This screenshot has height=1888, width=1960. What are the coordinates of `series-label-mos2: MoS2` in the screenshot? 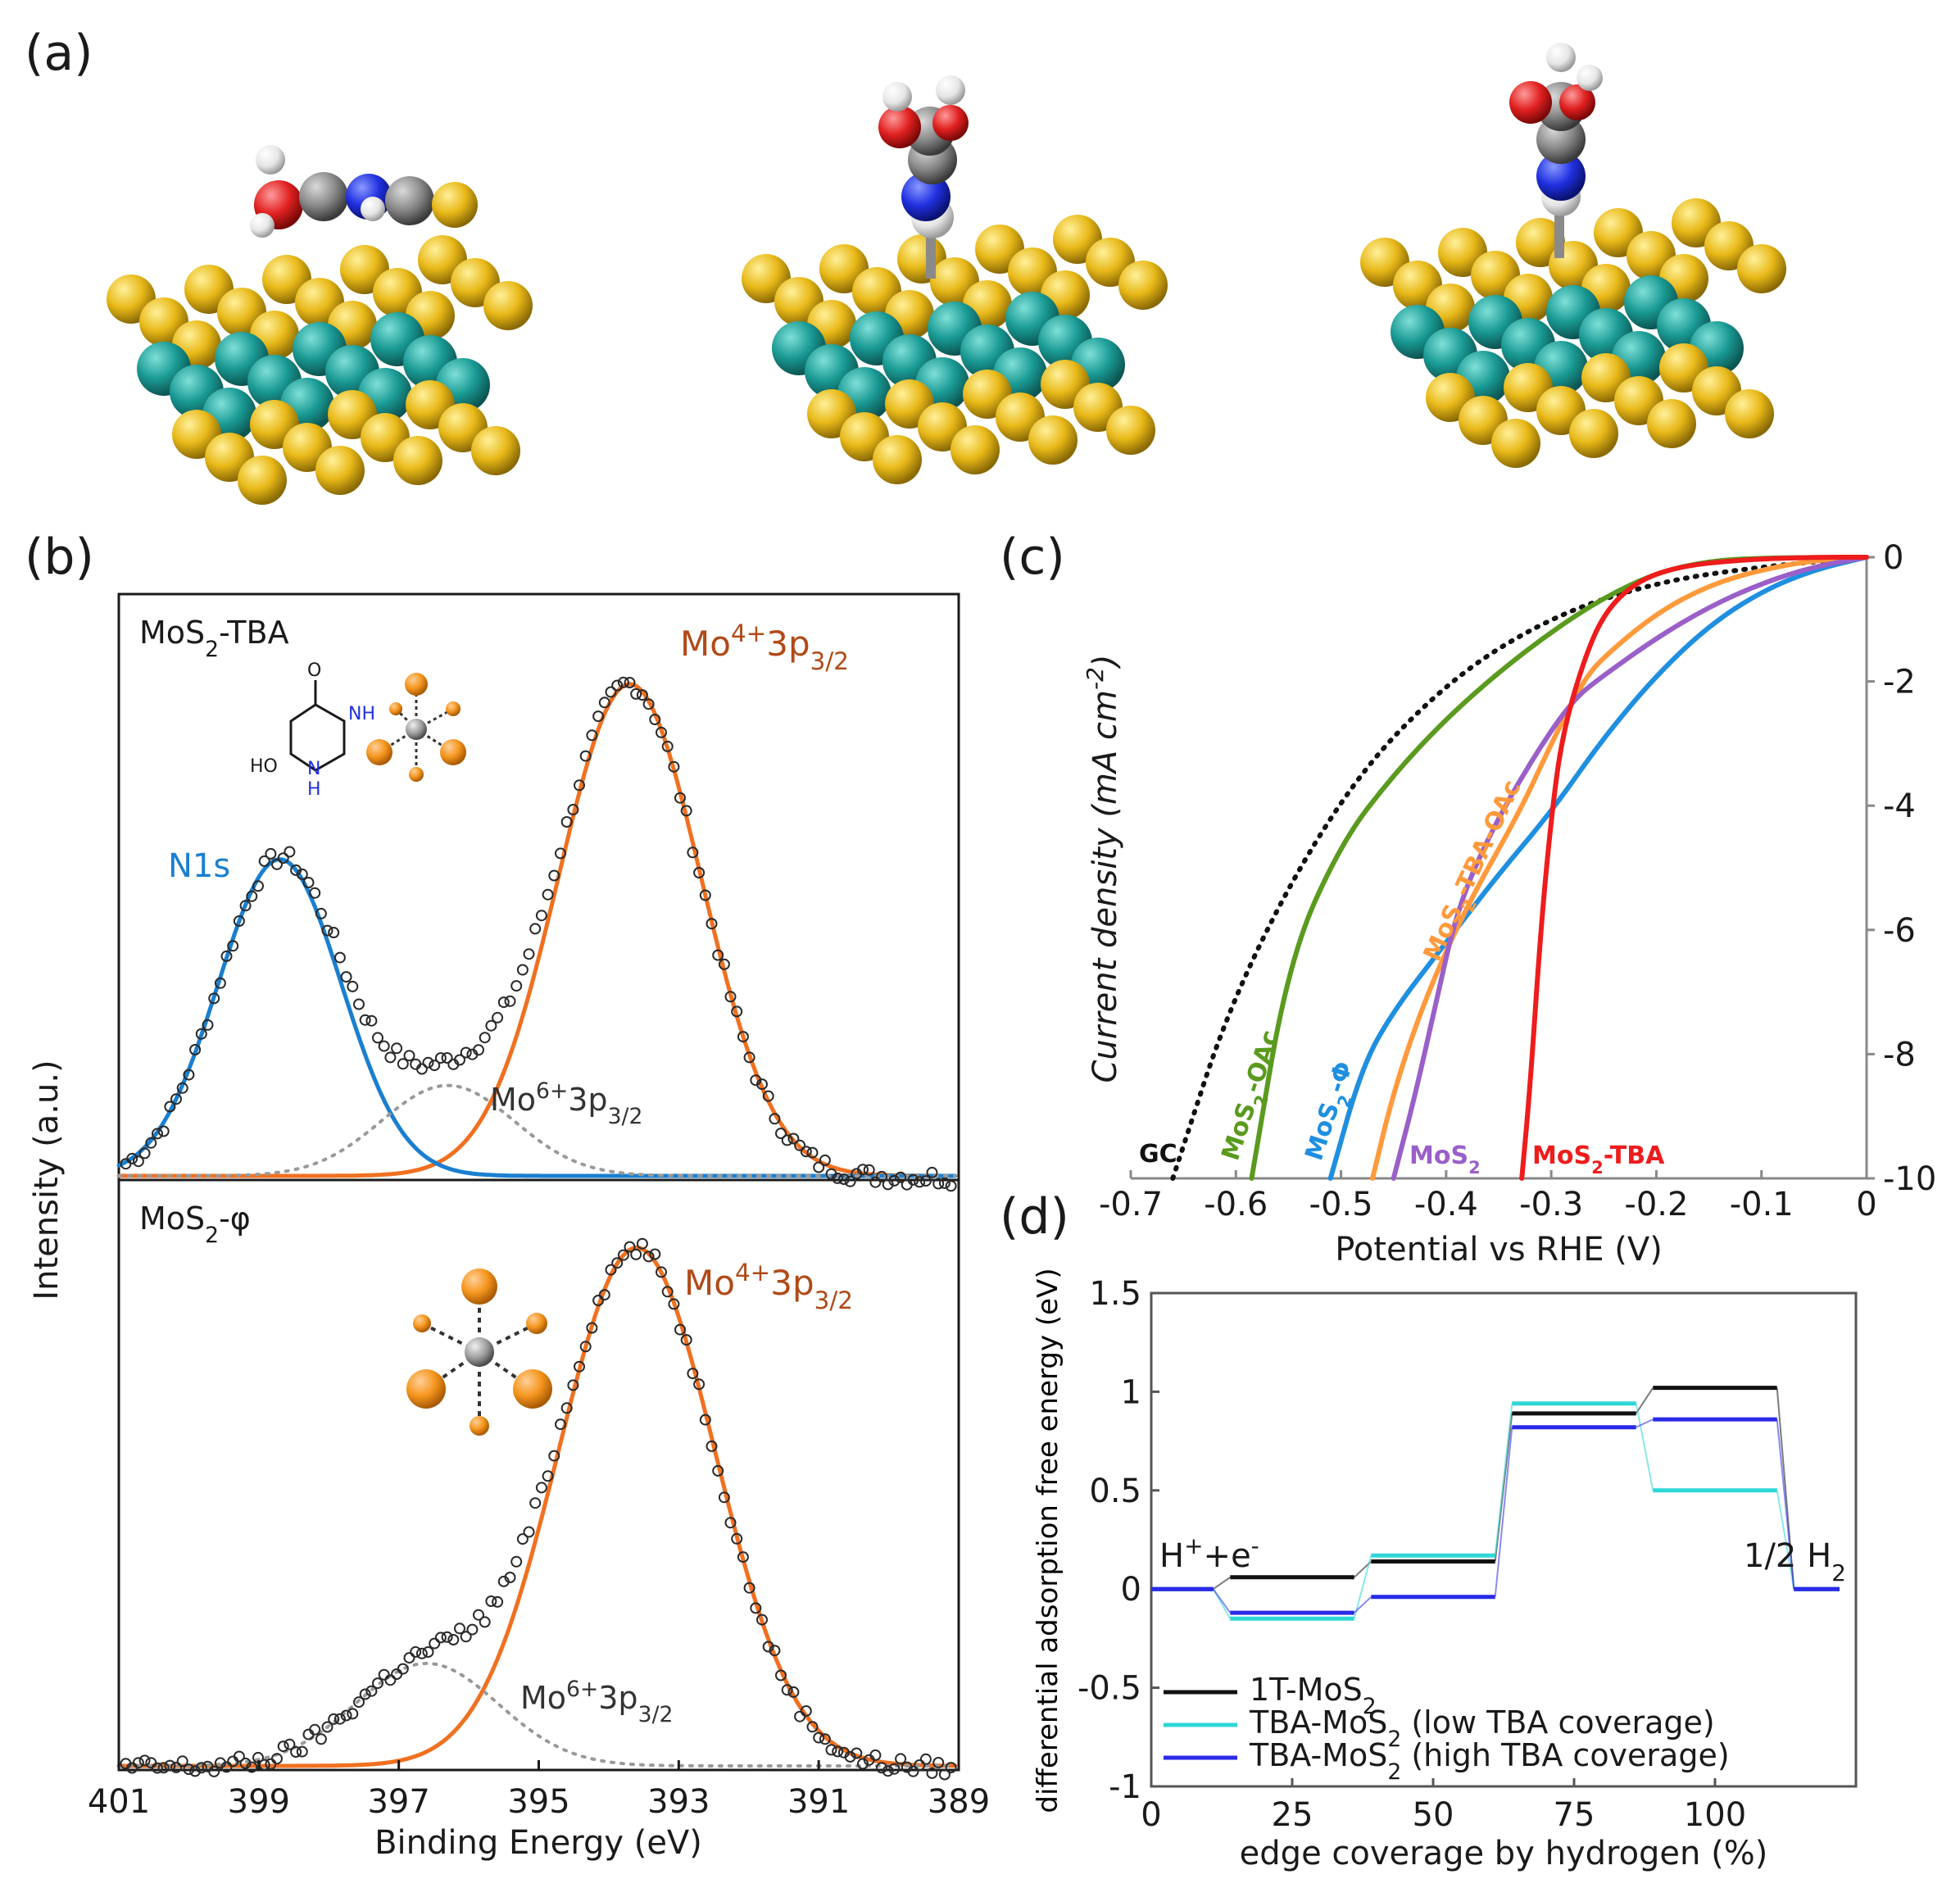 It's located at (1445, 1159).